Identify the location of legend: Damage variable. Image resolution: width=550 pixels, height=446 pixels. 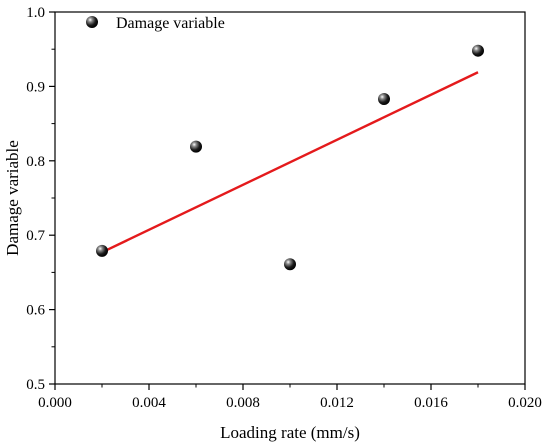
(155, 23).